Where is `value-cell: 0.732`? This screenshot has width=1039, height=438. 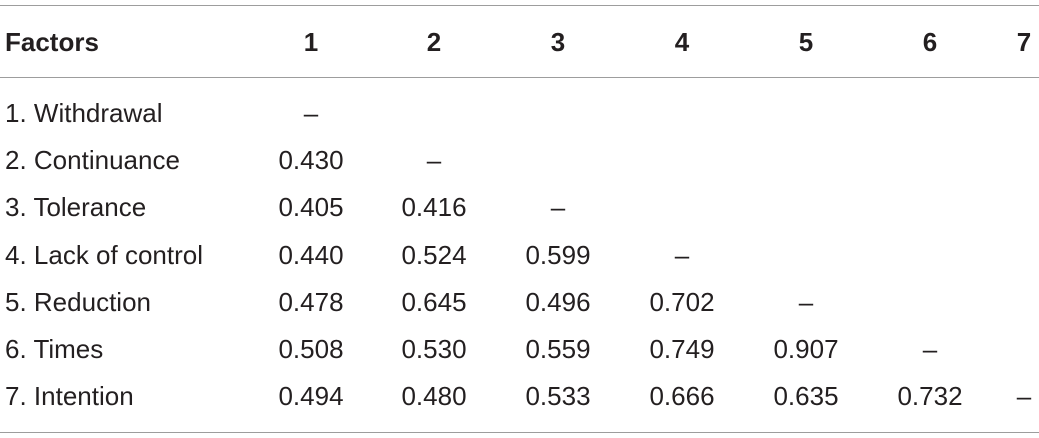
value-cell: 0.732 is located at coordinates (930, 396).